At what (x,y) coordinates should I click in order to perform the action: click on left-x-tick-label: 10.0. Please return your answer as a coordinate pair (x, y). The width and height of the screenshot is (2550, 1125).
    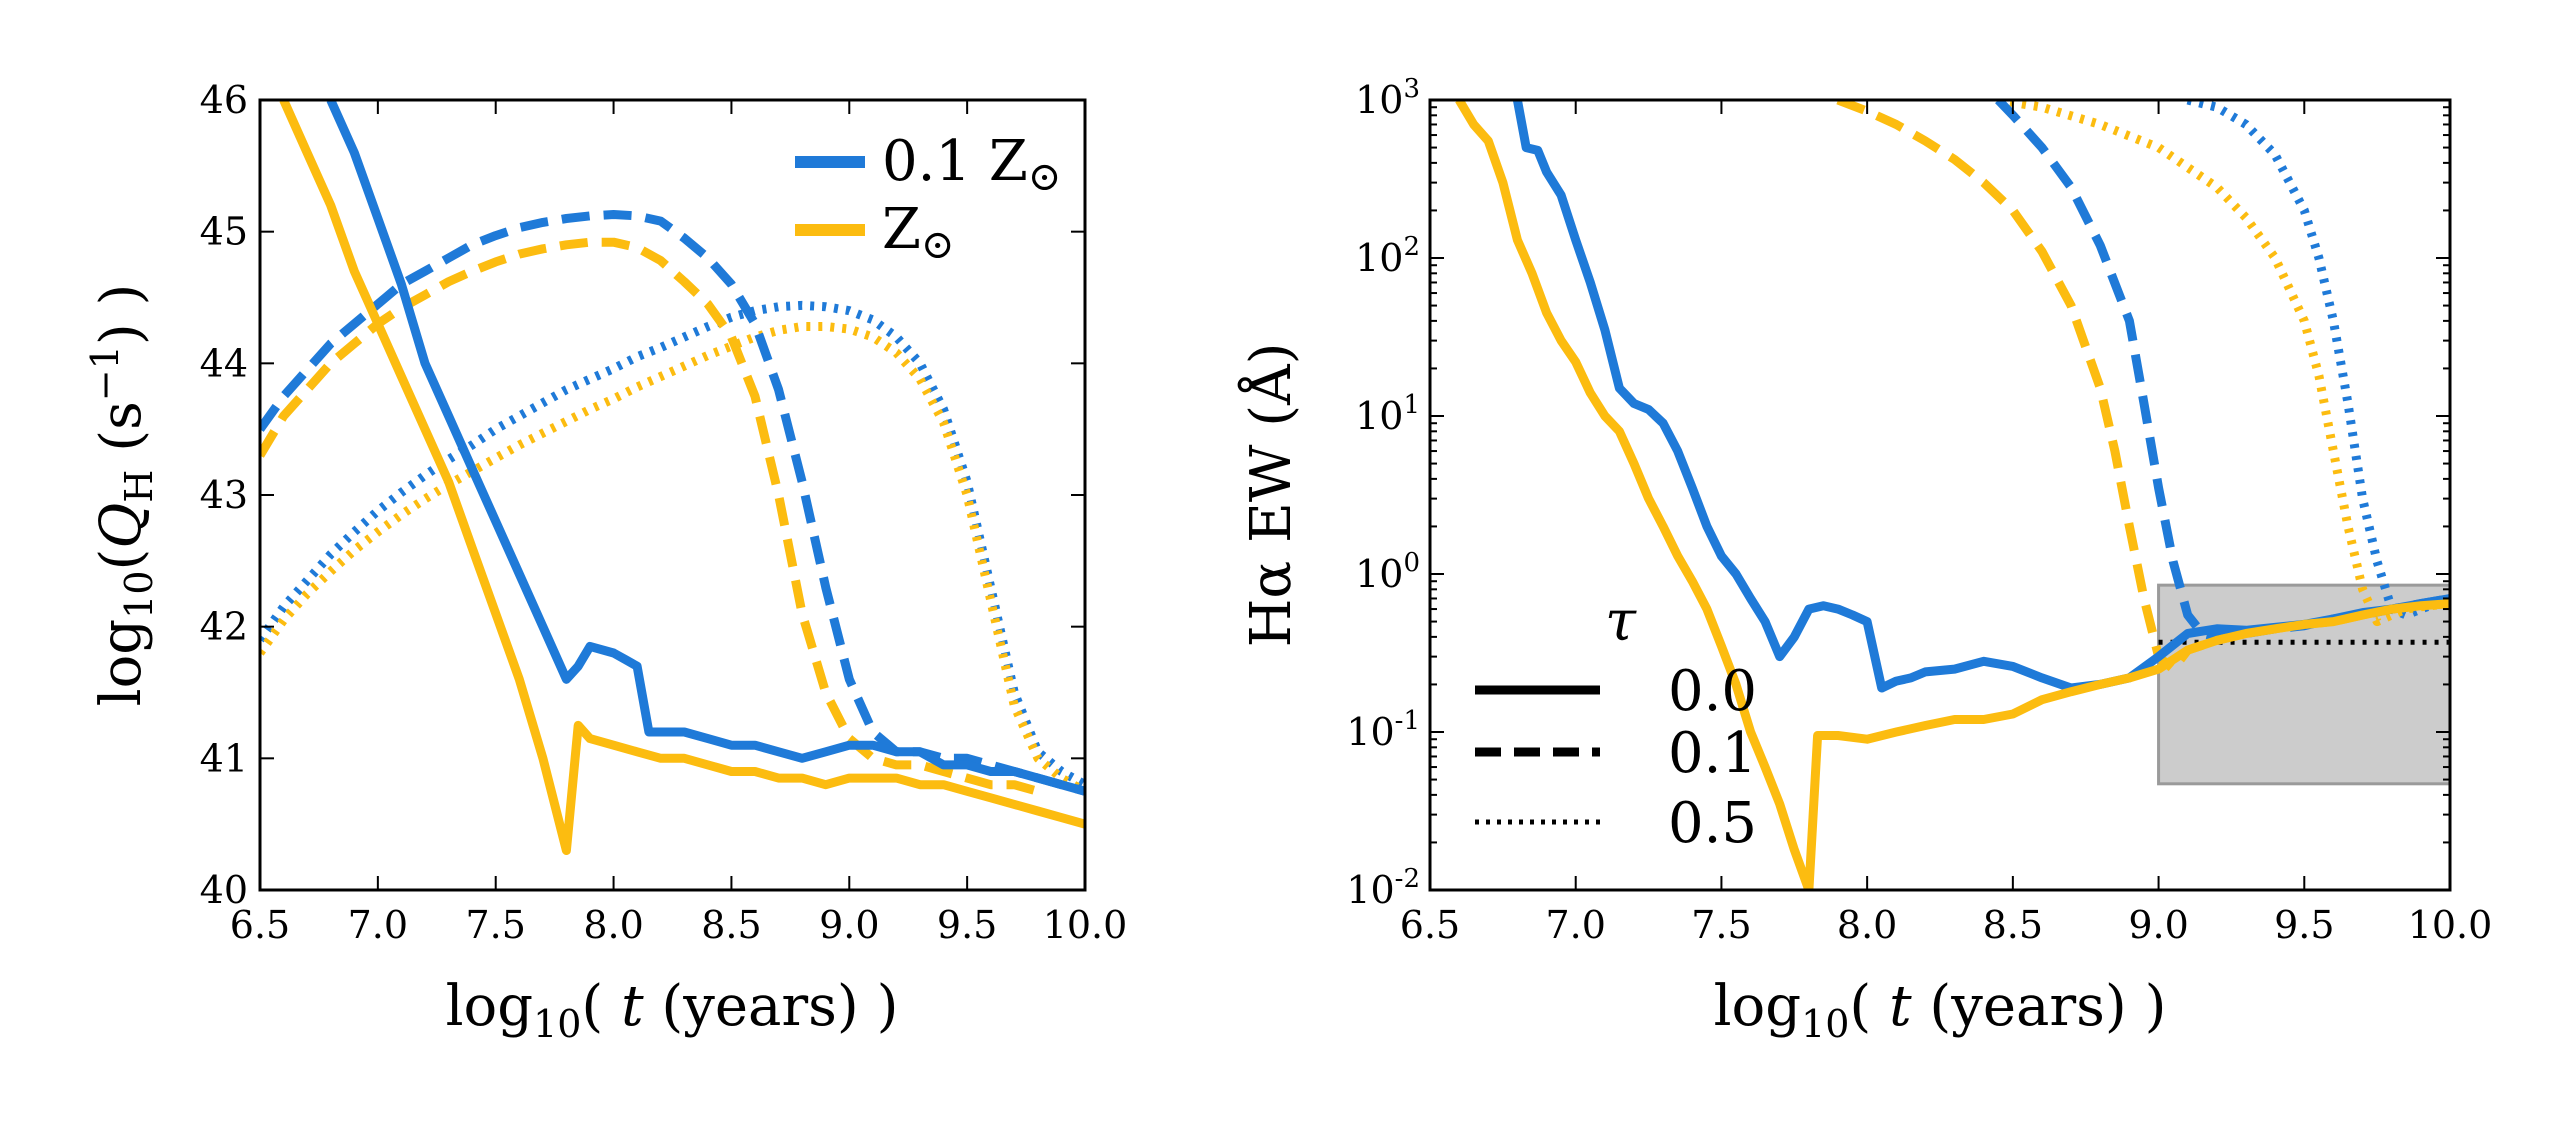
    Looking at the image, I should click on (1085, 925).